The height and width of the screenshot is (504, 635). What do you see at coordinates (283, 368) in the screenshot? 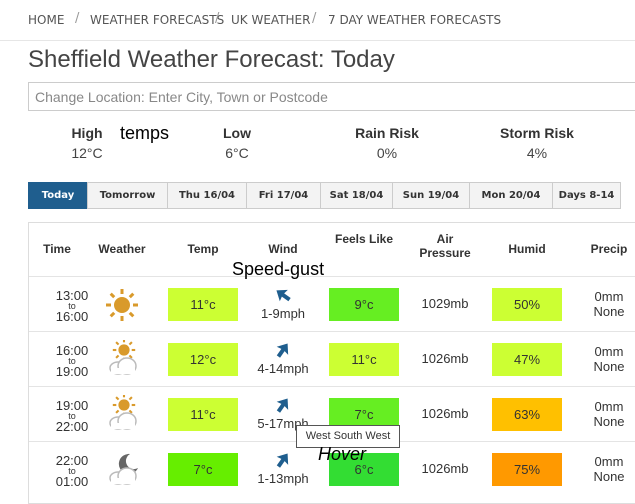
I see `wind-speed: 4-14mph` at bounding box center [283, 368].